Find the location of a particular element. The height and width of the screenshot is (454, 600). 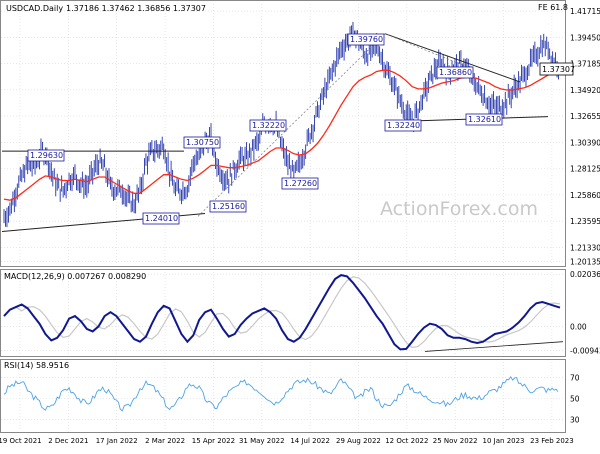

price-panel-title: USDCAD.Daily is located at coordinates (34, 8).